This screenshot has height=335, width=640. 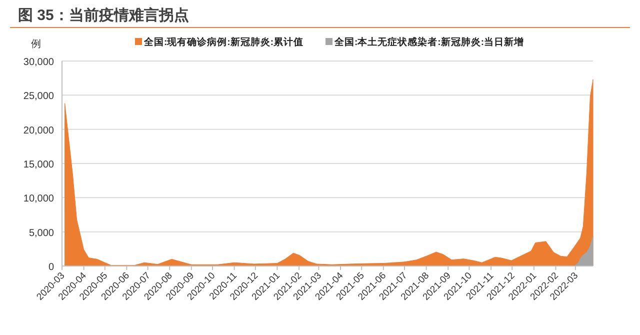 What do you see at coordinates (41, 233) in the screenshot?
I see `y-tick-label: 5,000` at bounding box center [41, 233].